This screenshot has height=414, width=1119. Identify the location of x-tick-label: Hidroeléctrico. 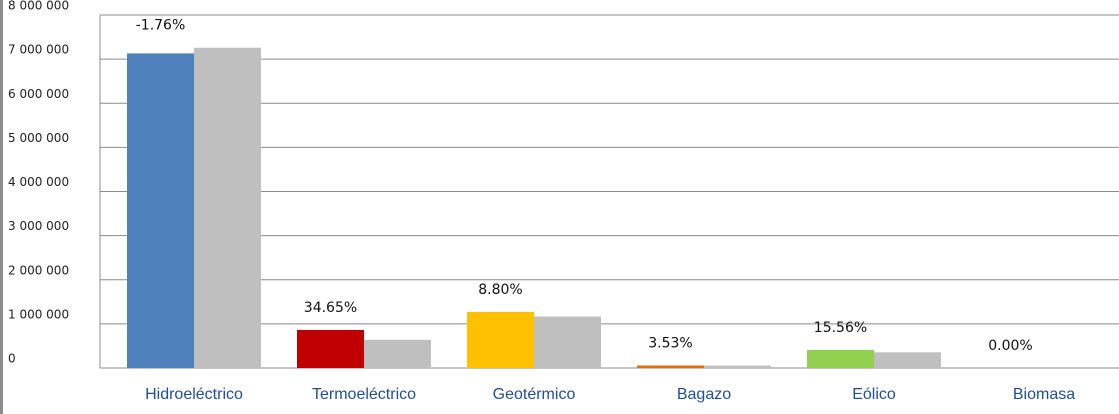
(194, 394).